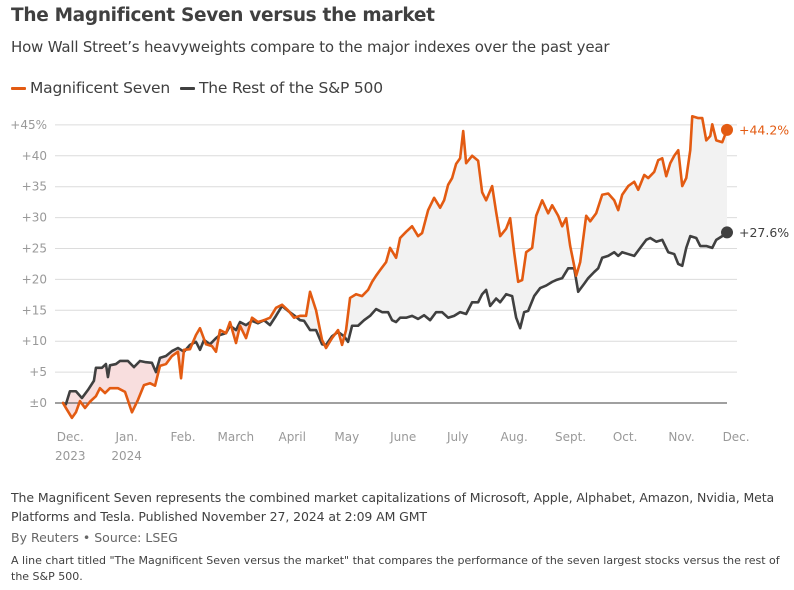  I want to click on legend-item-rest-of-sp500: The Rest of the S&P 500, so click(281, 88).